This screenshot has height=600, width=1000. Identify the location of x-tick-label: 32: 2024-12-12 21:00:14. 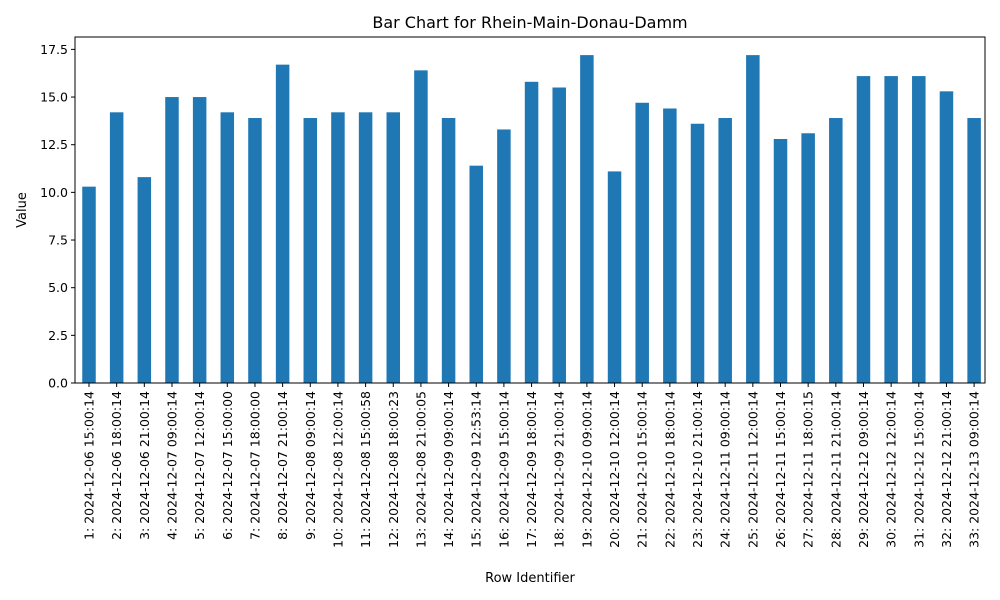
(946, 469).